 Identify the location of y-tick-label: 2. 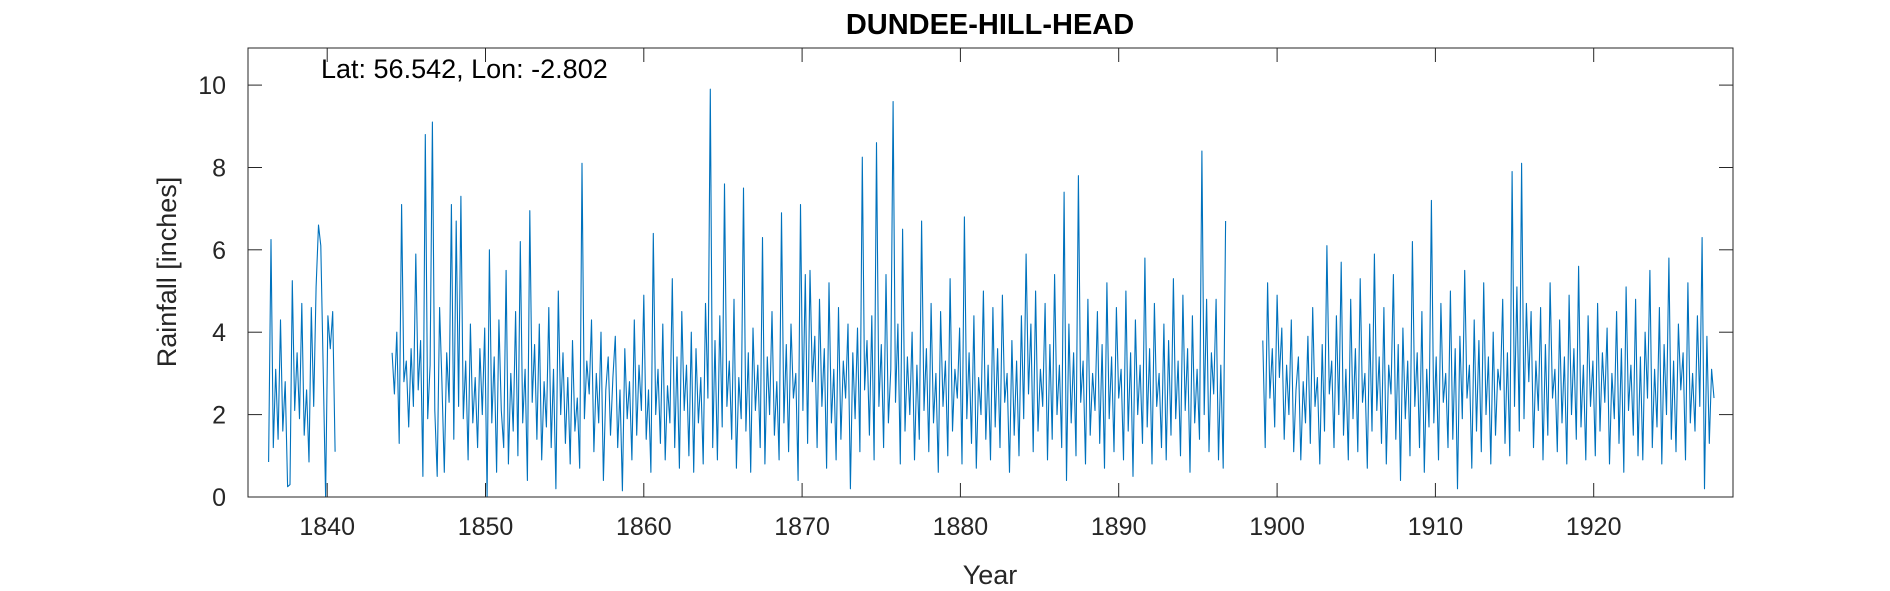
(219, 416).